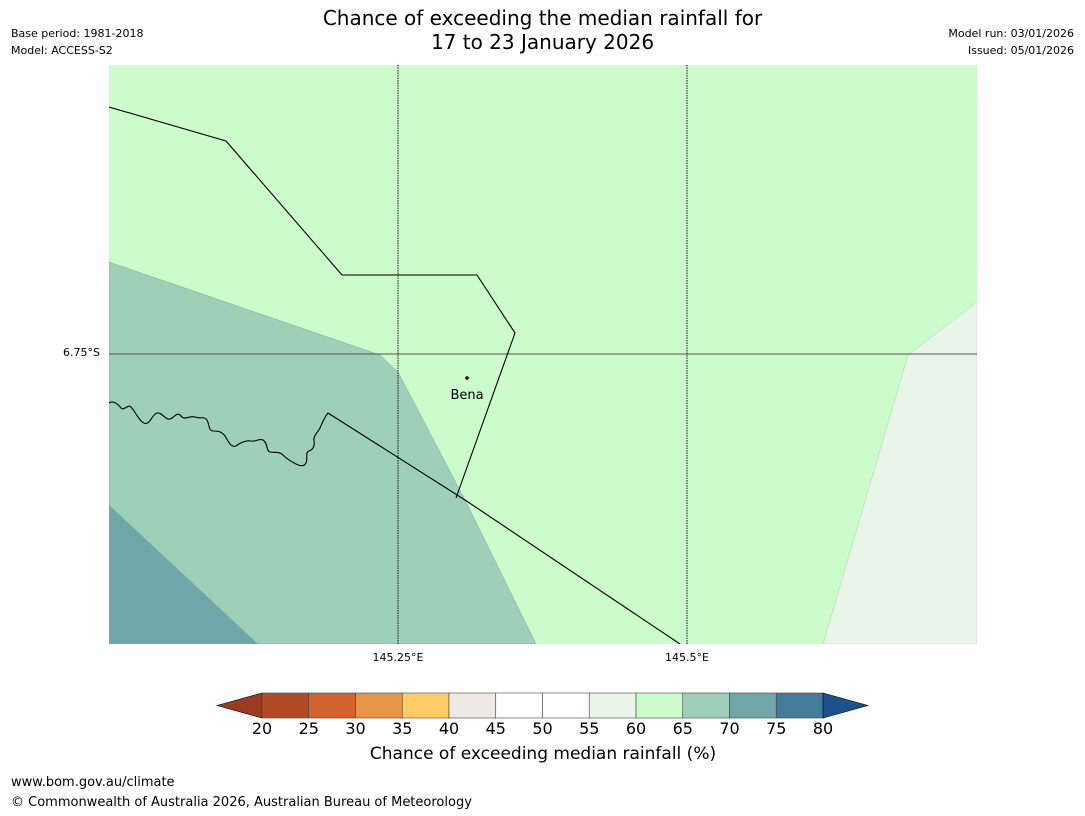  Describe the element at coordinates (682, 728) in the screenshot. I see `colorbar-tick-label: 65` at that location.